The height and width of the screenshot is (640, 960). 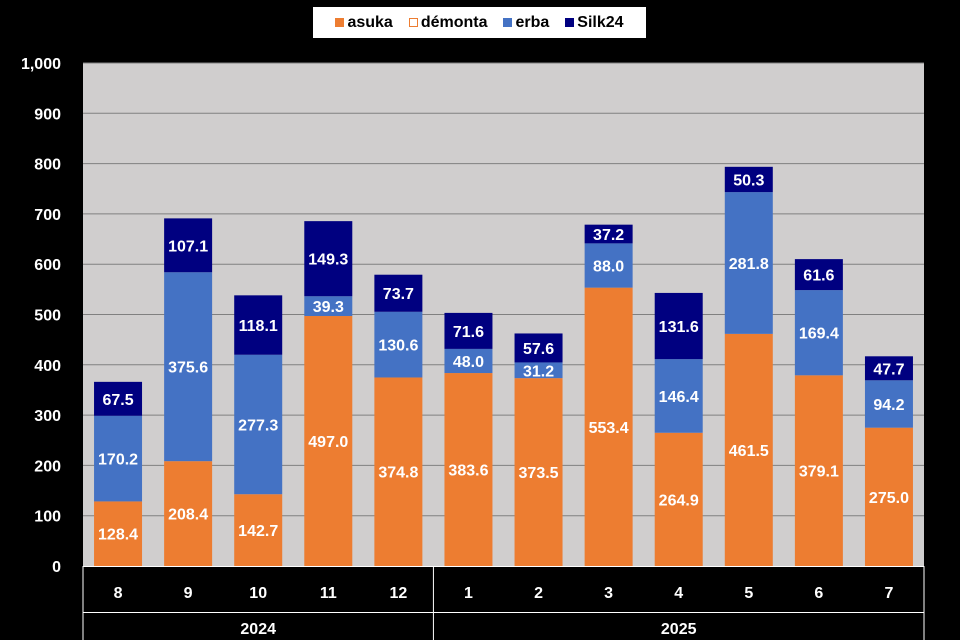 I want to click on data-label-silk24: 107.1, so click(x=188, y=246).